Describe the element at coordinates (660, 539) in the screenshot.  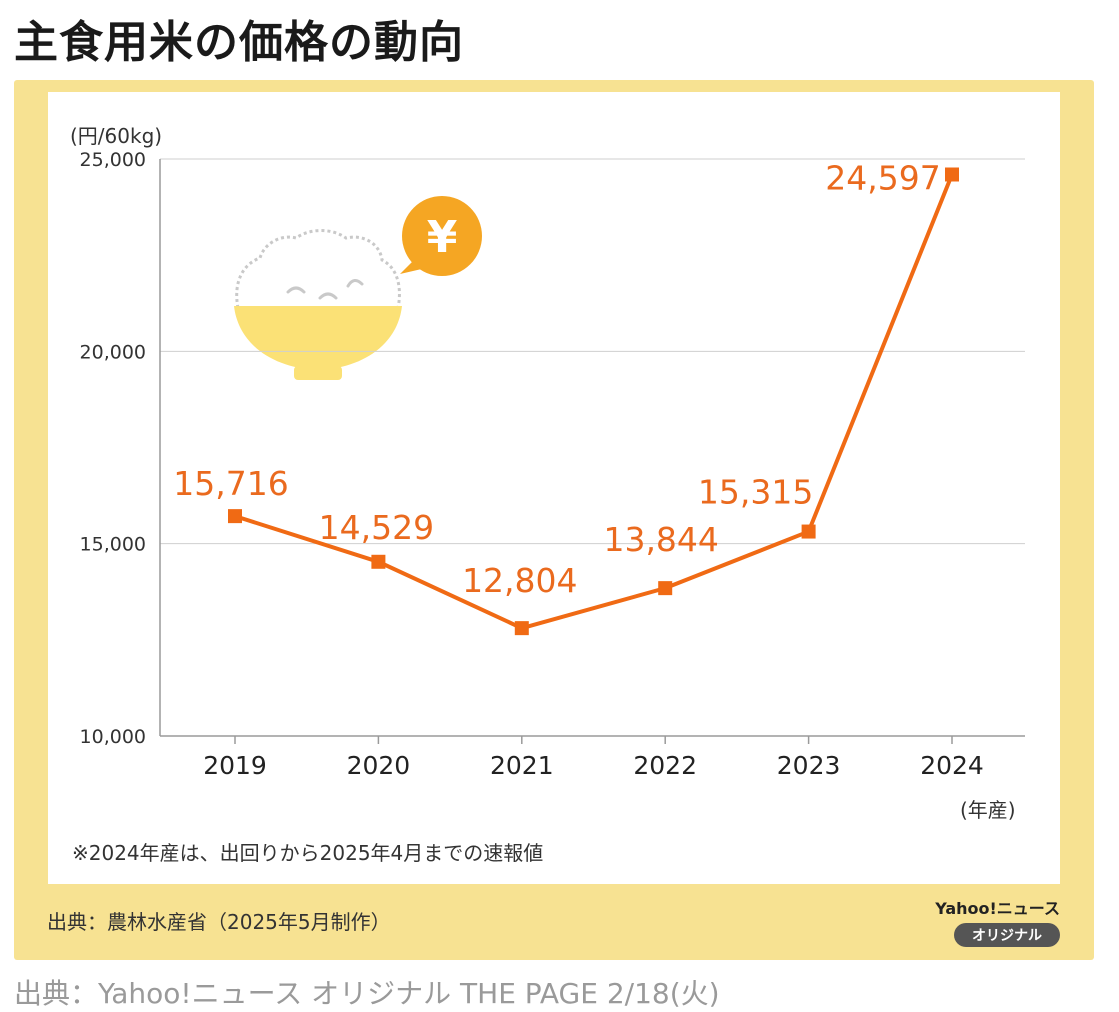
I see `data-label: 13,844` at that location.